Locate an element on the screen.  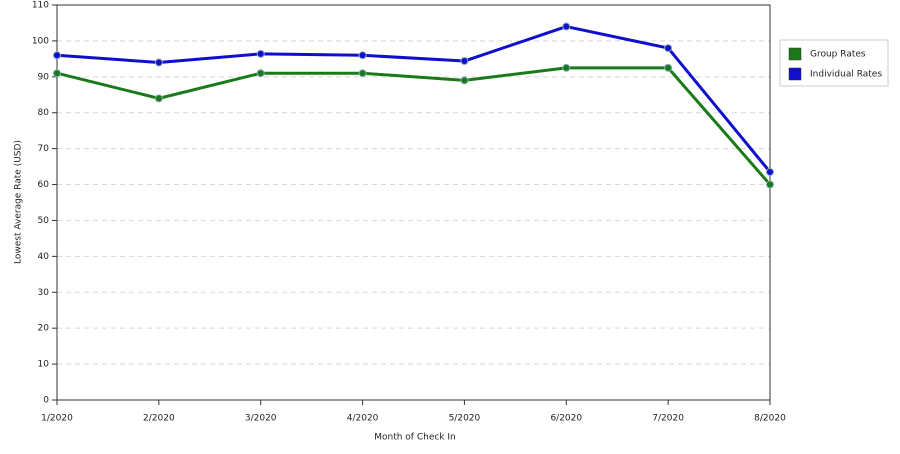
y-tick-label: 30 is located at coordinates (44, 293).